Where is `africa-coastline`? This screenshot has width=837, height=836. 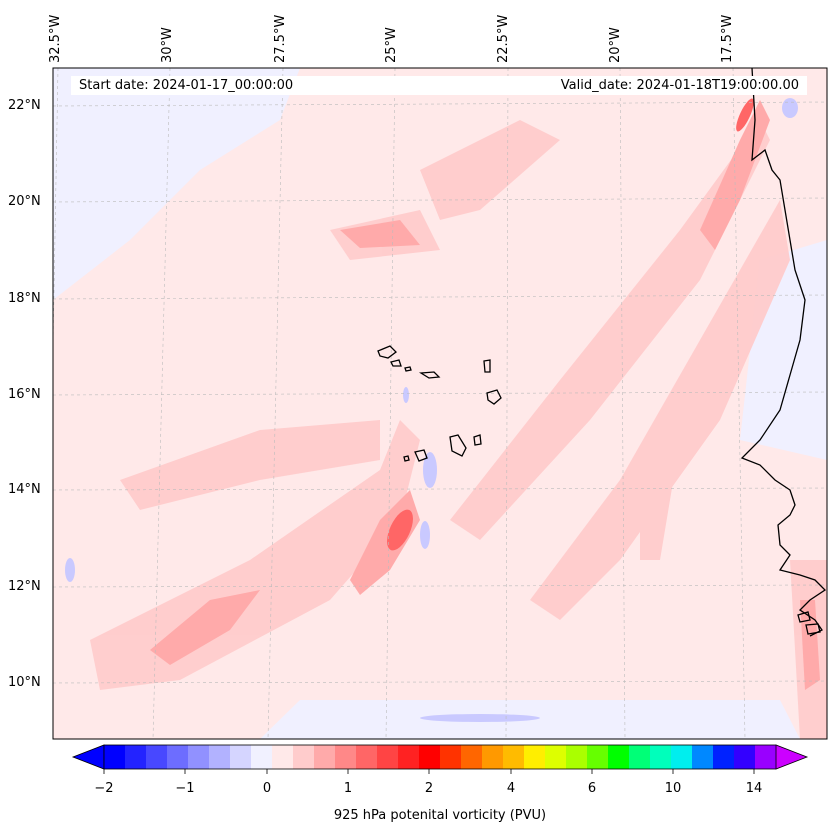
africa-coastline is located at coordinates (783, 352).